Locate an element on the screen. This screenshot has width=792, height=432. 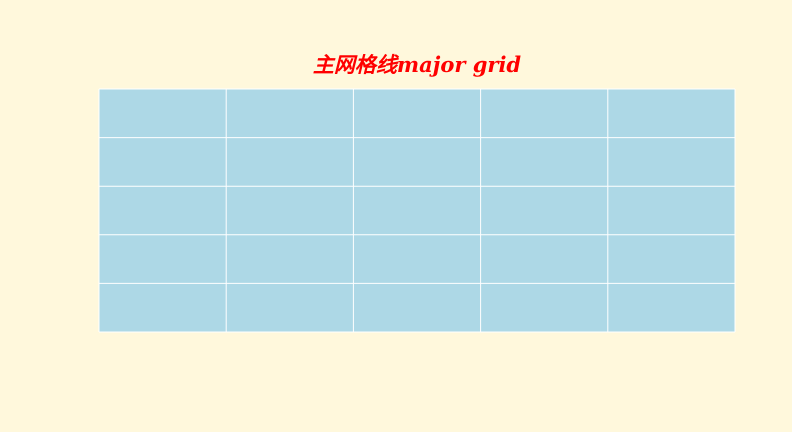
chart-title: 主网格线major grid is located at coordinates (417, 64).